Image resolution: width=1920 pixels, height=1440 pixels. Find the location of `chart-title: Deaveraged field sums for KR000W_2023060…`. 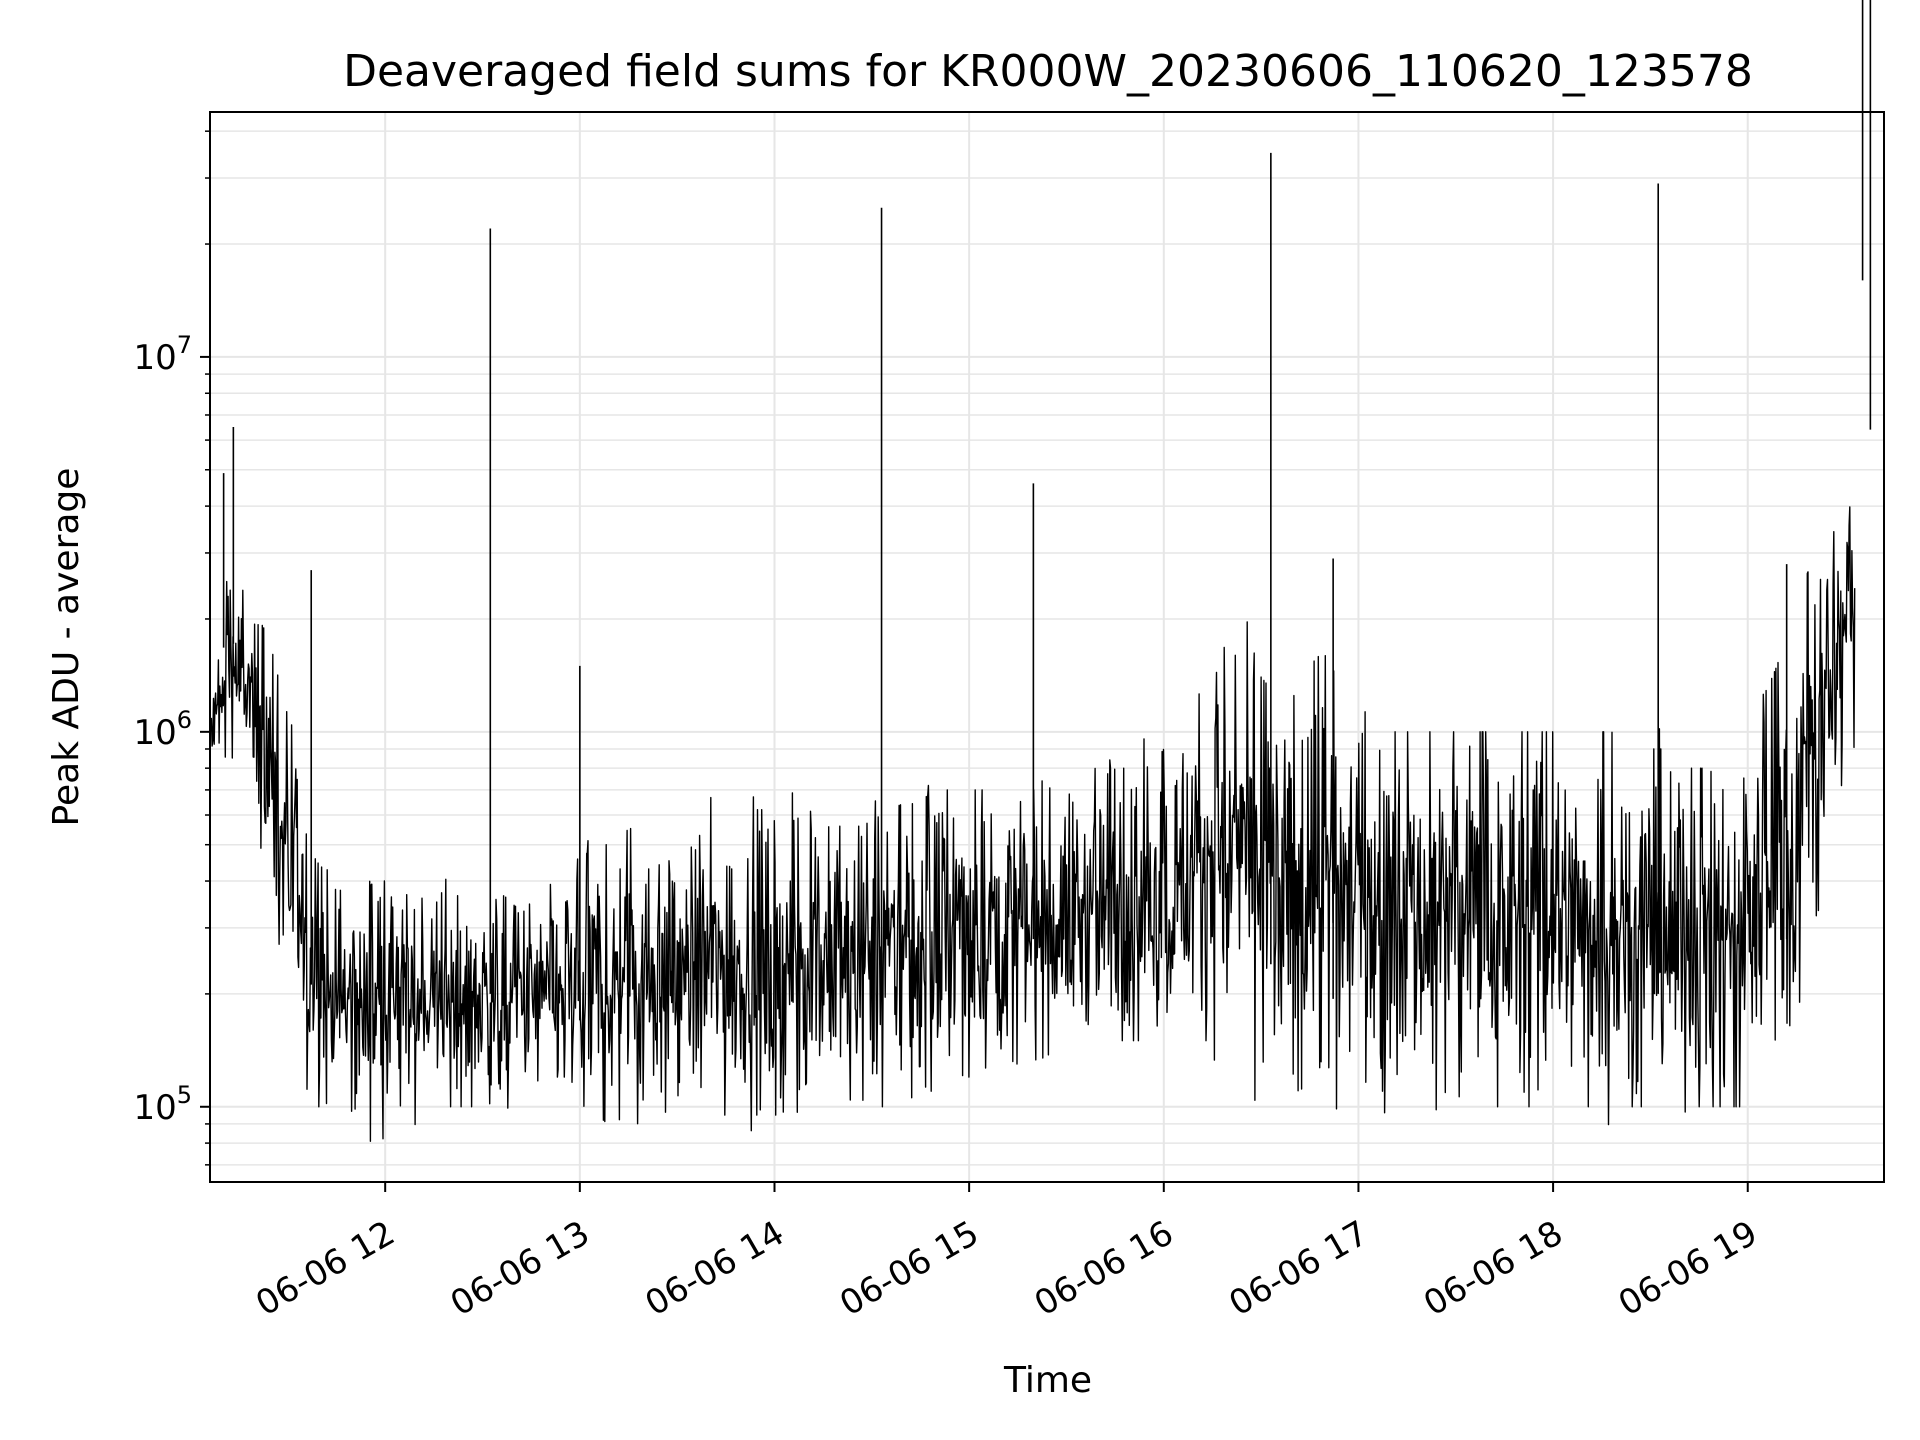

chart-title: Deaveraged field sums for KR000W_2023060… is located at coordinates (1048, 71).